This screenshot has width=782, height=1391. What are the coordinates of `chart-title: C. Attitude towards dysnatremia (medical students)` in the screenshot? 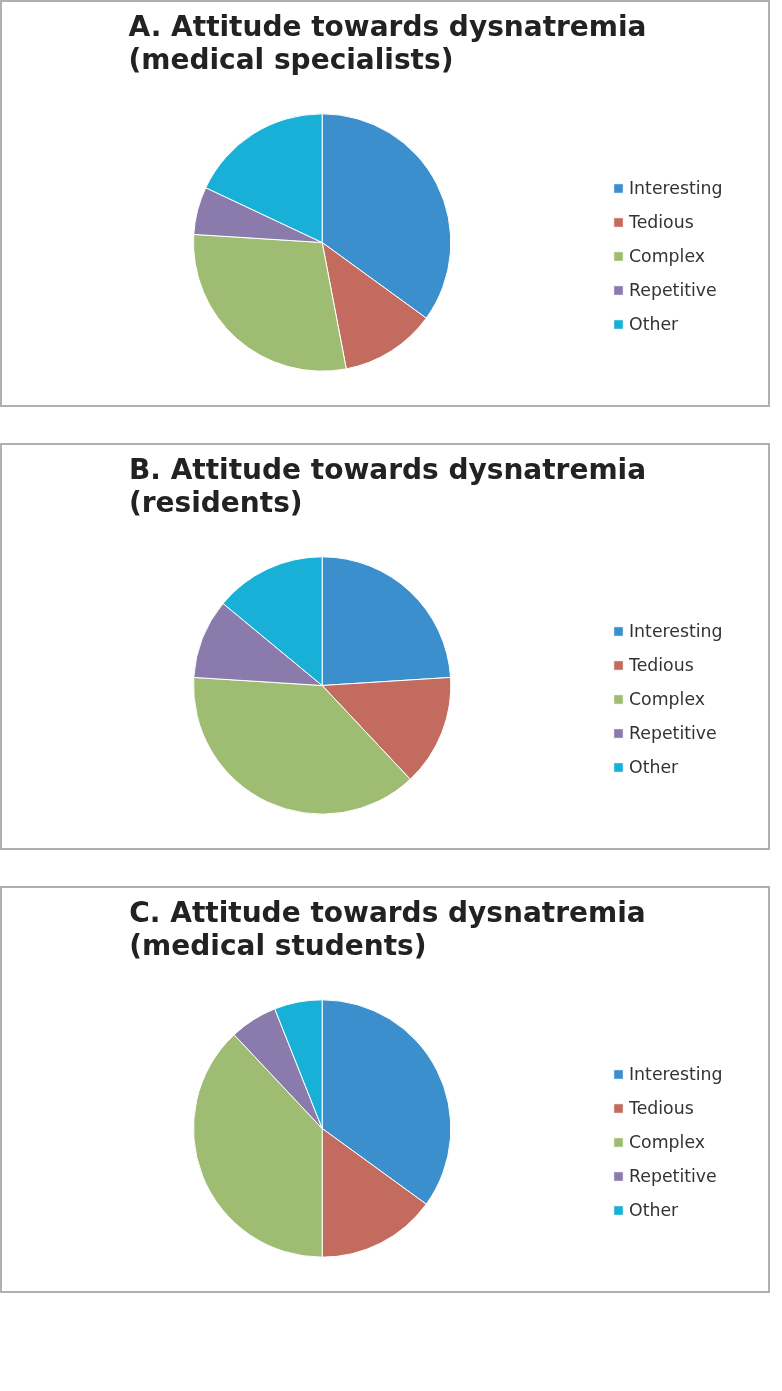 It's located at (387, 928).